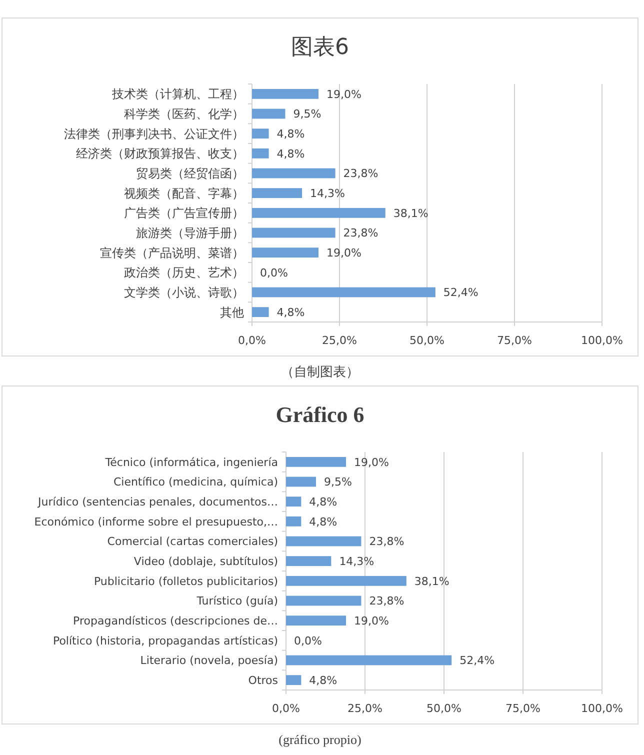  Describe the element at coordinates (172, 253) in the screenshot. I see `y-tick-label: 宣传类（产品说明、菜谱）` at that location.